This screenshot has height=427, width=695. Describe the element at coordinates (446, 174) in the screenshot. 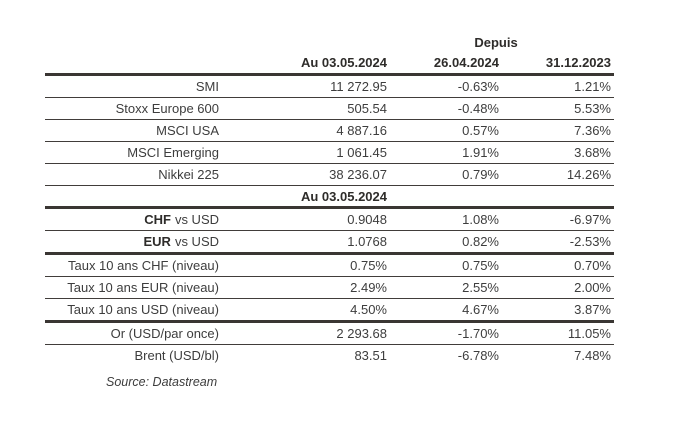

I see `chg-week-cell: 0.79%` at that location.